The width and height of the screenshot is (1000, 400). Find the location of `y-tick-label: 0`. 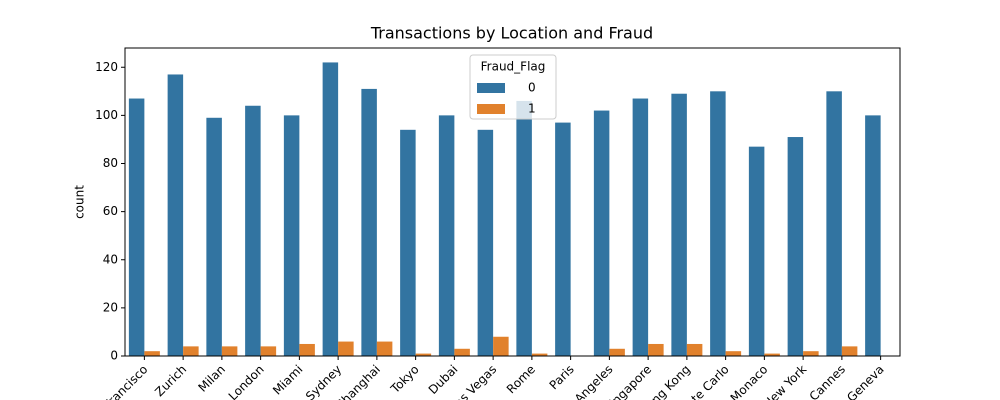

y-tick-label: 0 is located at coordinates (114, 356).